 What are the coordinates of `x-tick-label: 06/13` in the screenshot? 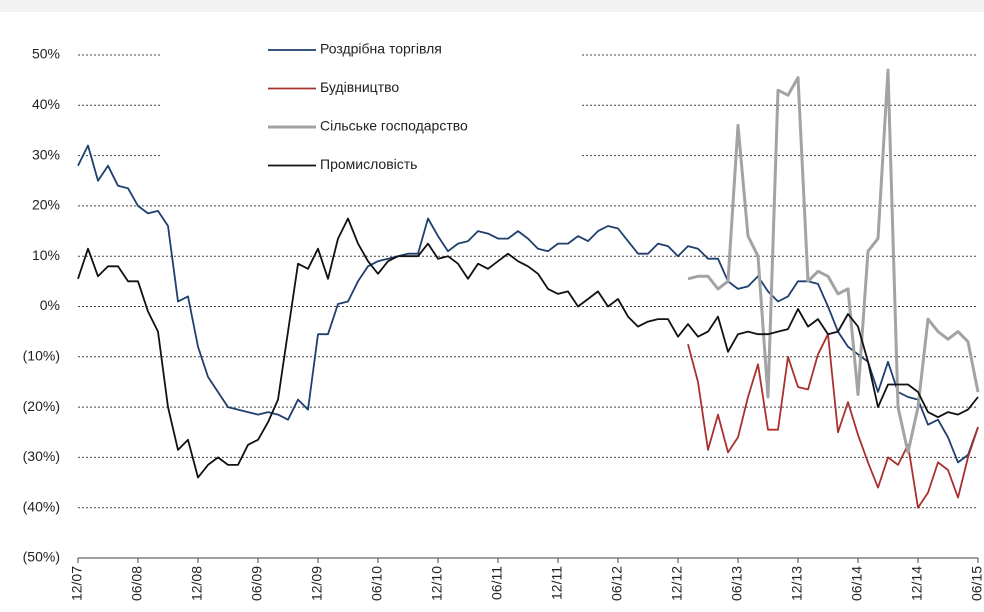 It's located at (737, 583).